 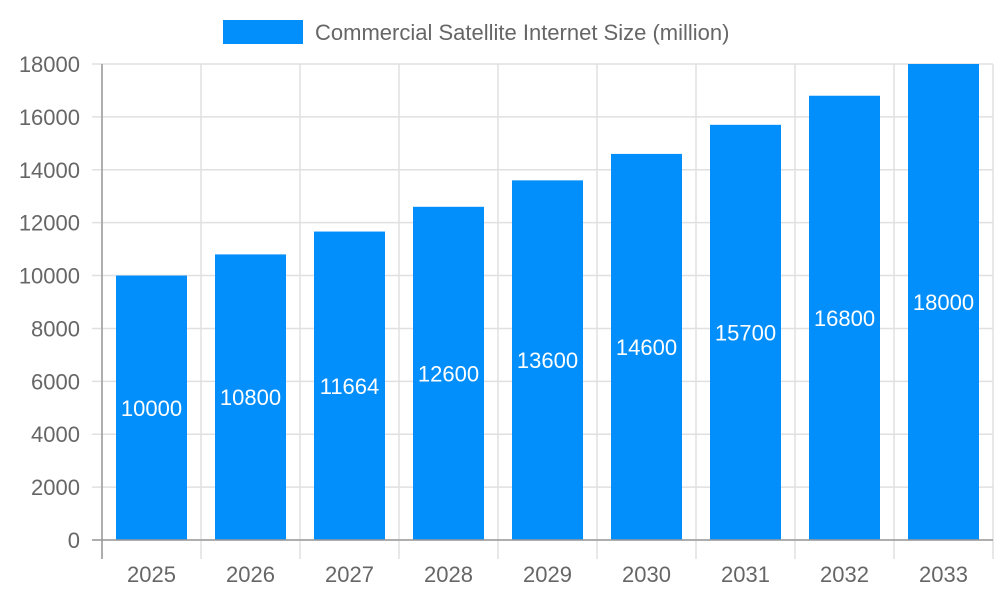 I want to click on data-label-2030: 14600, so click(x=646, y=347).